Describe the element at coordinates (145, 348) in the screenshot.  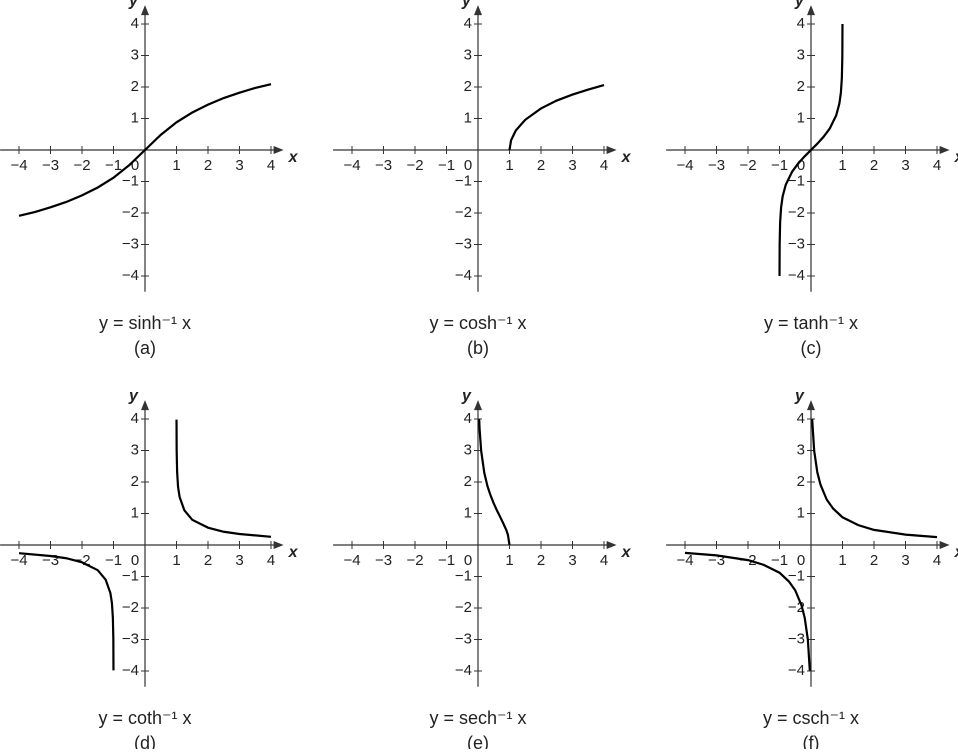
I see `panel-label: (a)` at that location.